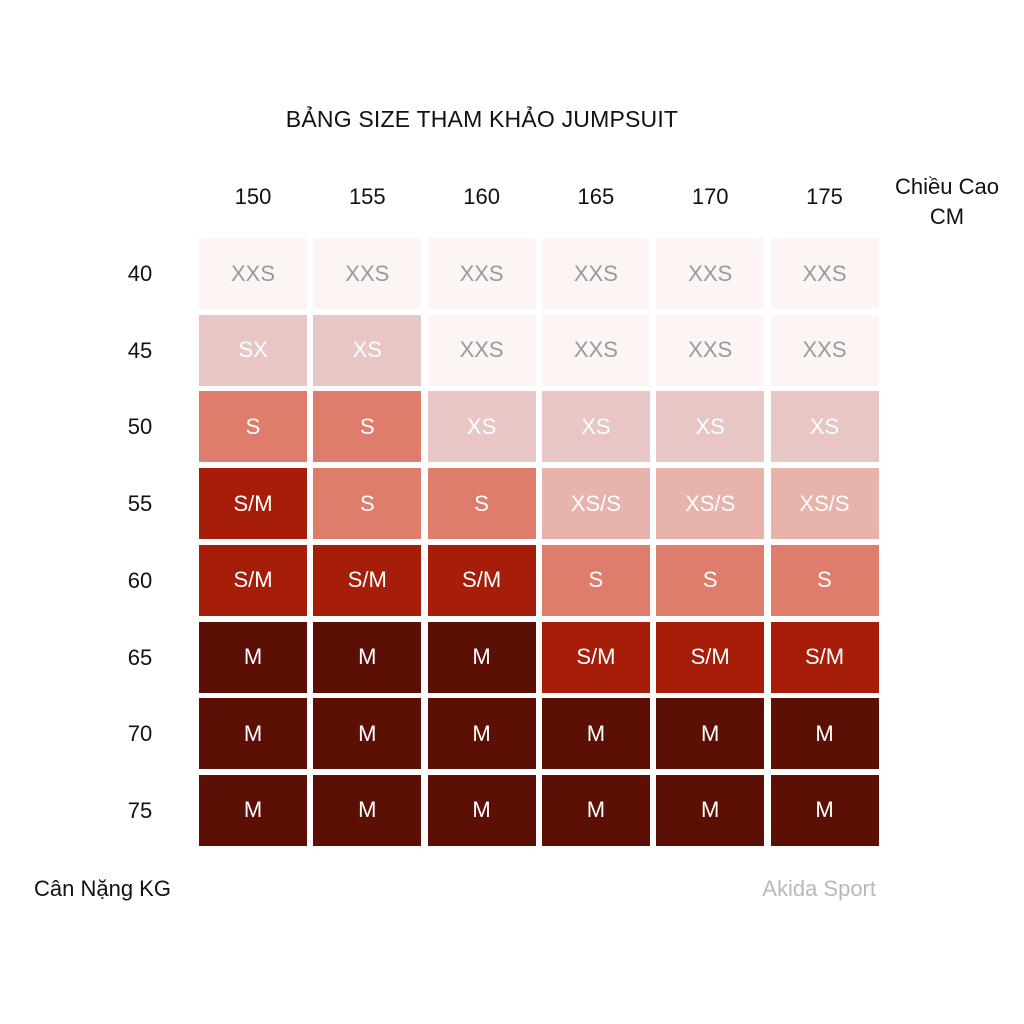 The image size is (1024, 1024). What do you see at coordinates (253, 196) in the screenshot?
I see `column-header-150: 150` at bounding box center [253, 196].